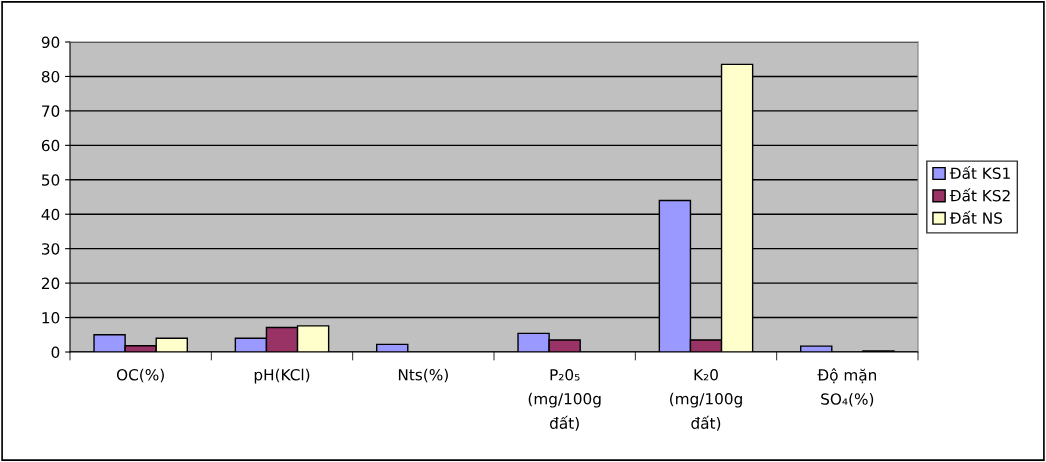  What do you see at coordinates (140, 375) in the screenshot?
I see `x-tick-label: OC(%)` at bounding box center [140, 375].